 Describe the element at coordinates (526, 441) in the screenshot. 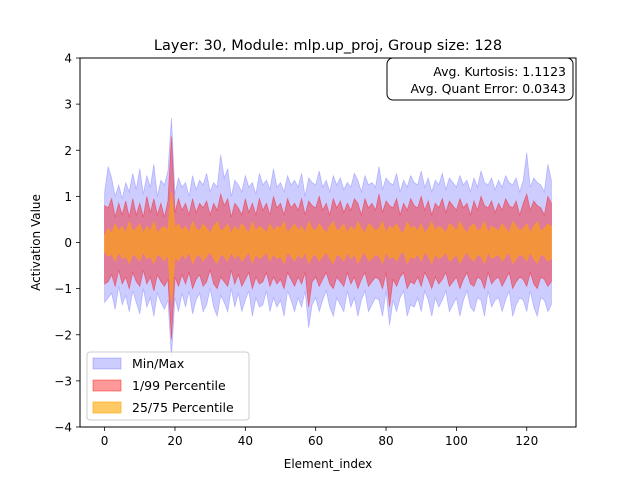

I see `x-tick-label: 120` at that location.